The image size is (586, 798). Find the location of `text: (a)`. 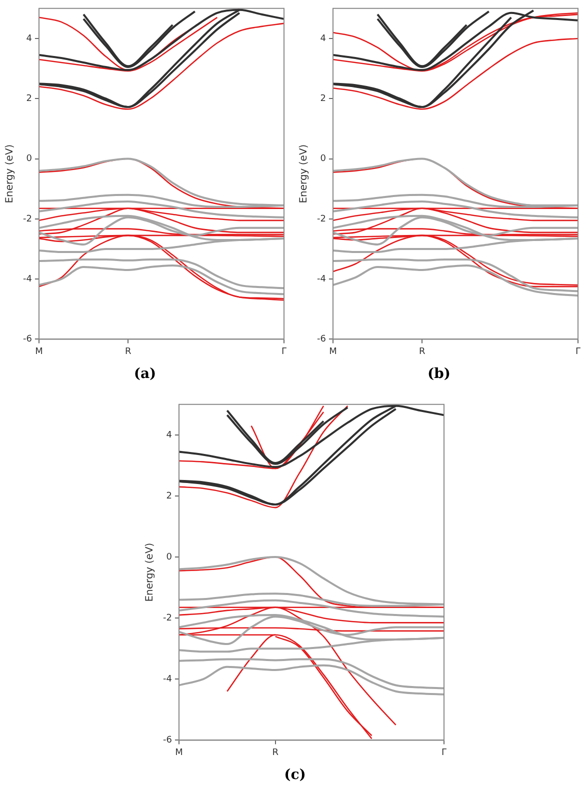

text: (a) is located at coordinates (145, 374).